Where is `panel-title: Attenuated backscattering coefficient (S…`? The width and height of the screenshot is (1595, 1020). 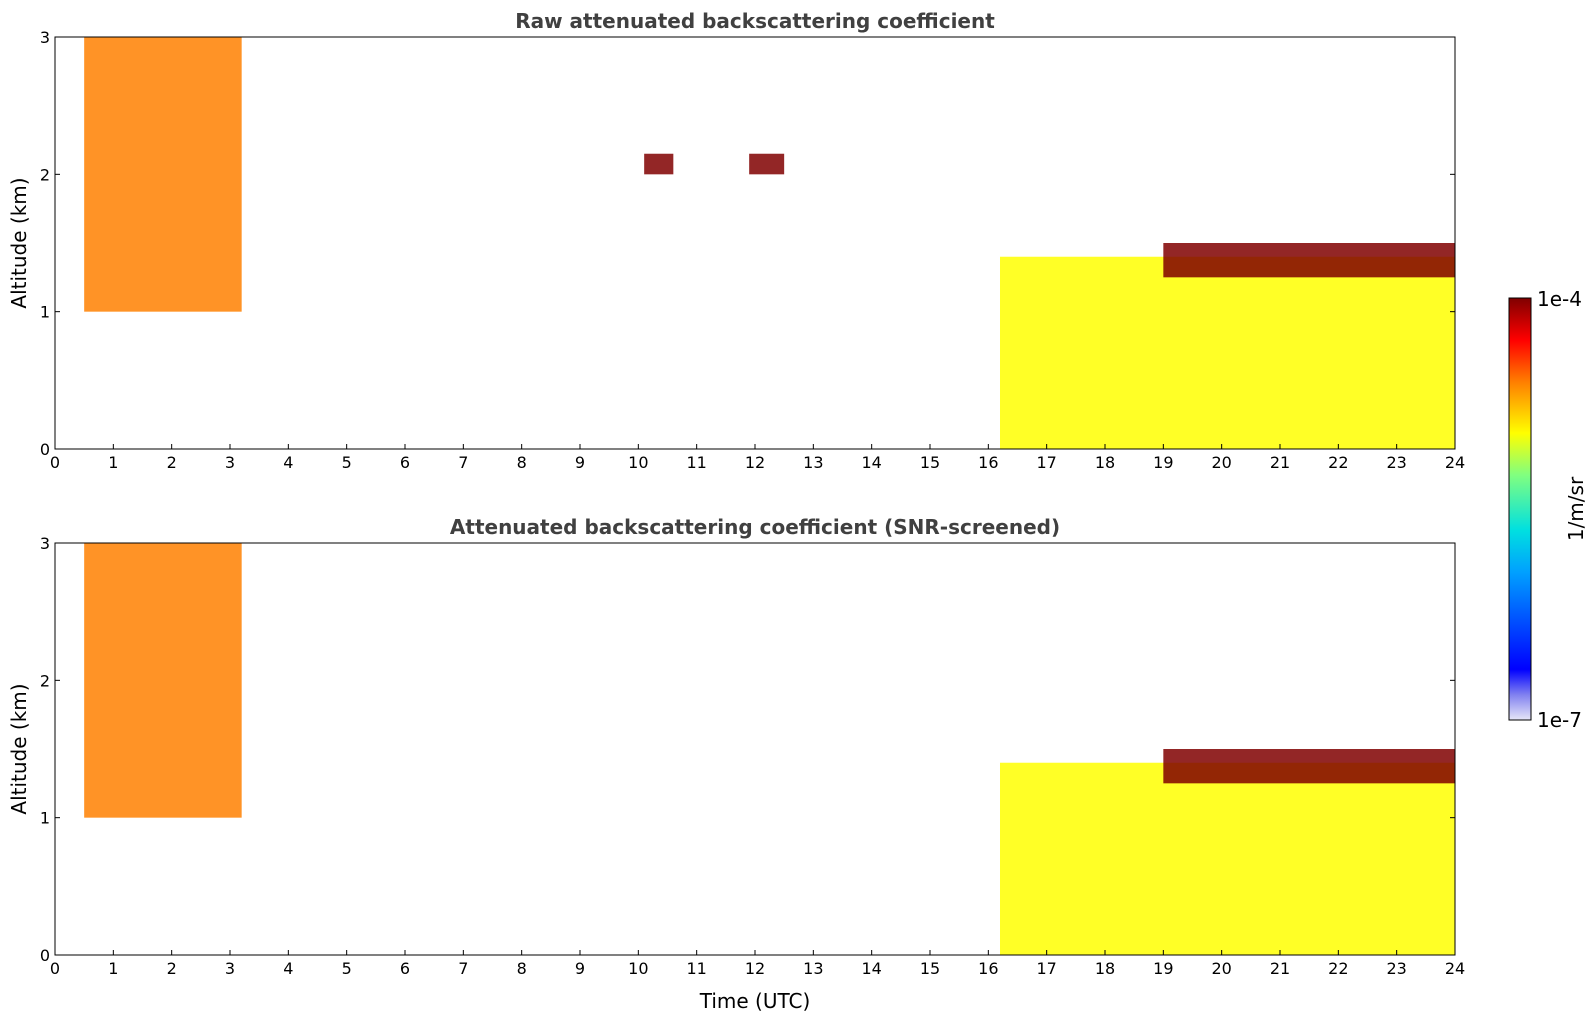 panel-title: Attenuated backscattering coefficient (S… is located at coordinates (755, 527).